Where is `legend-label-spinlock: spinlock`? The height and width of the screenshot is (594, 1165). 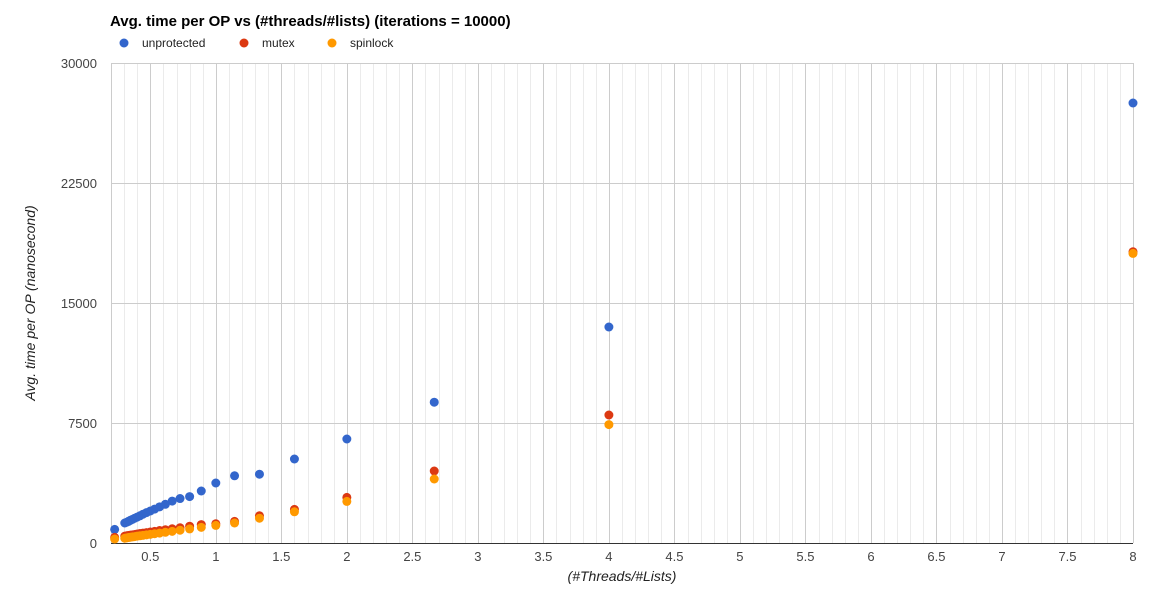
legend-label-spinlock: spinlock is located at coordinates (372, 43).